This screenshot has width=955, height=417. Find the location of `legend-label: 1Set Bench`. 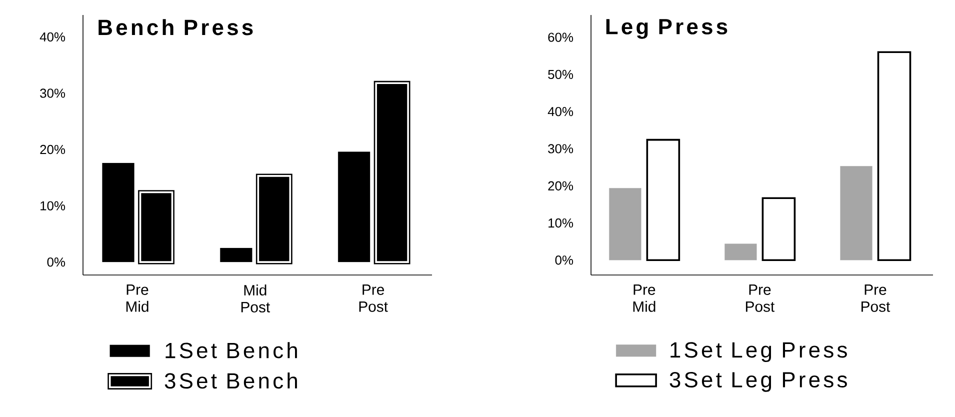

legend-label: 1Set Bench is located at coordinates (231, 350).